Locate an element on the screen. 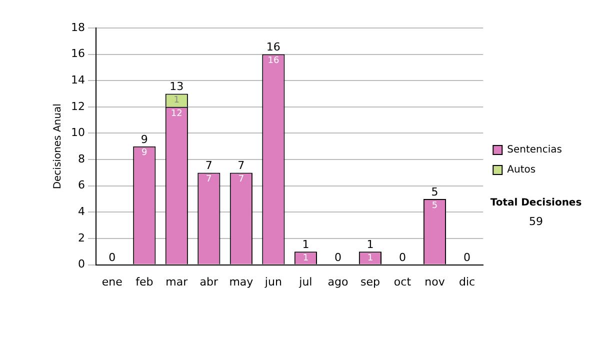  total-label: 5 is located at coordinates (434, 191).